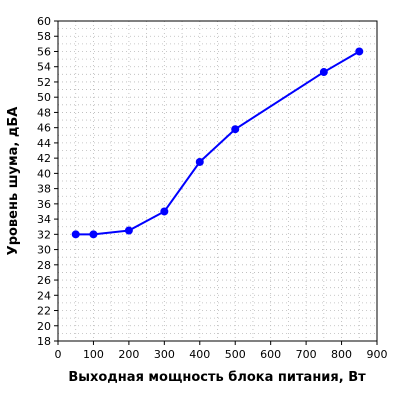 Image resolution: width=400 pixels, height=400 pixels. I want to click on y-tick-label: 20, so click(44, 326).